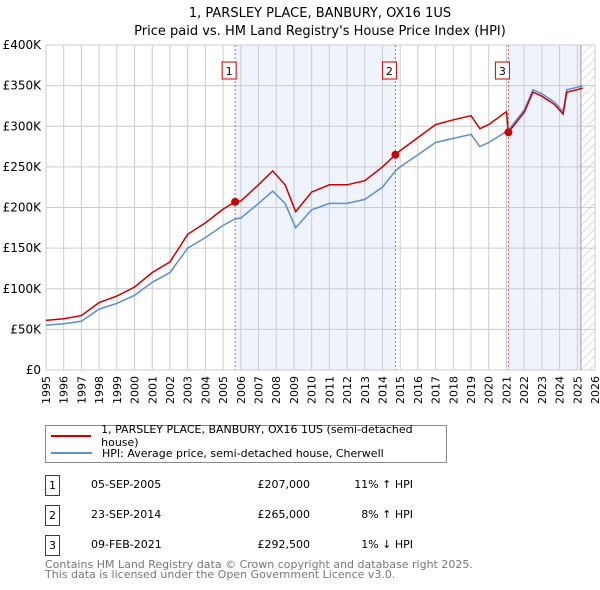 The height and width of the screenshot is (590, 600). I want to click on legend-swatch-blue, so click(71, 453).